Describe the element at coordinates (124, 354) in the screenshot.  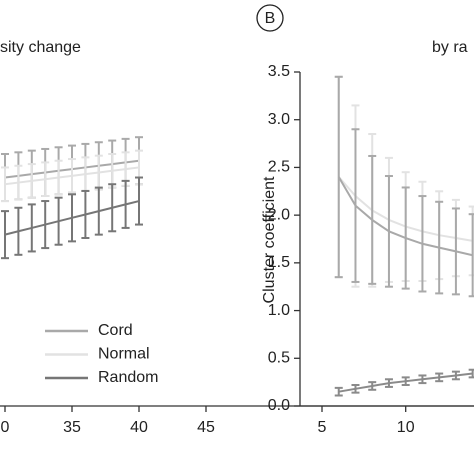
I see `legend-label: Normal` at that location.